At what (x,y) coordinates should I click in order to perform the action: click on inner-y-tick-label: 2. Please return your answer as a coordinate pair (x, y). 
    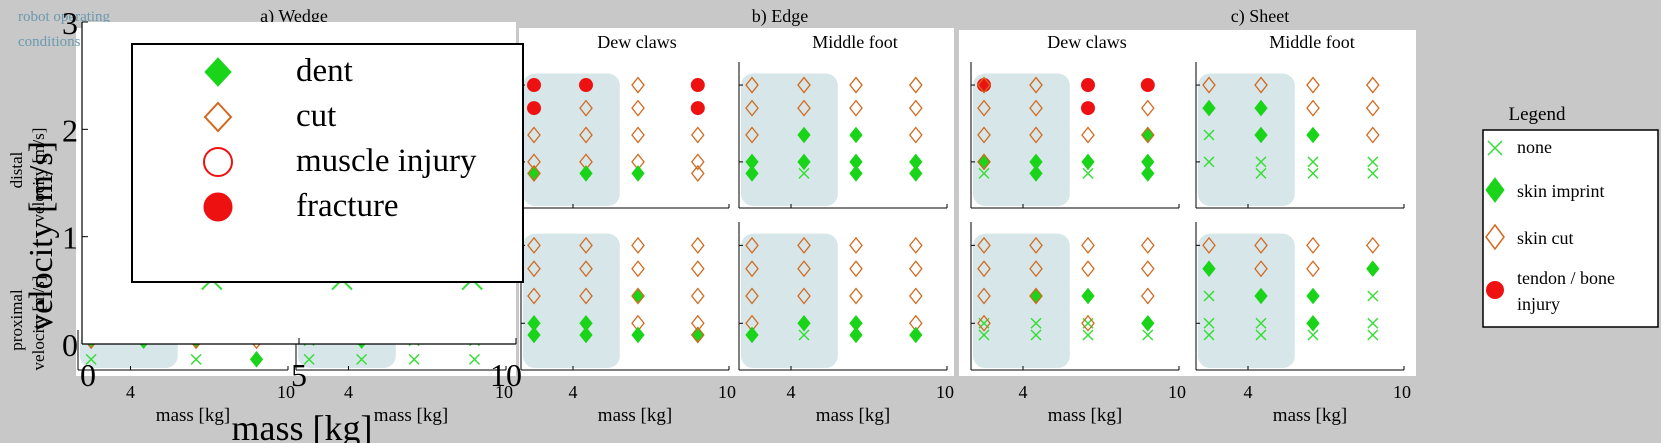
    Looking at the image, I should click on (70, 130).